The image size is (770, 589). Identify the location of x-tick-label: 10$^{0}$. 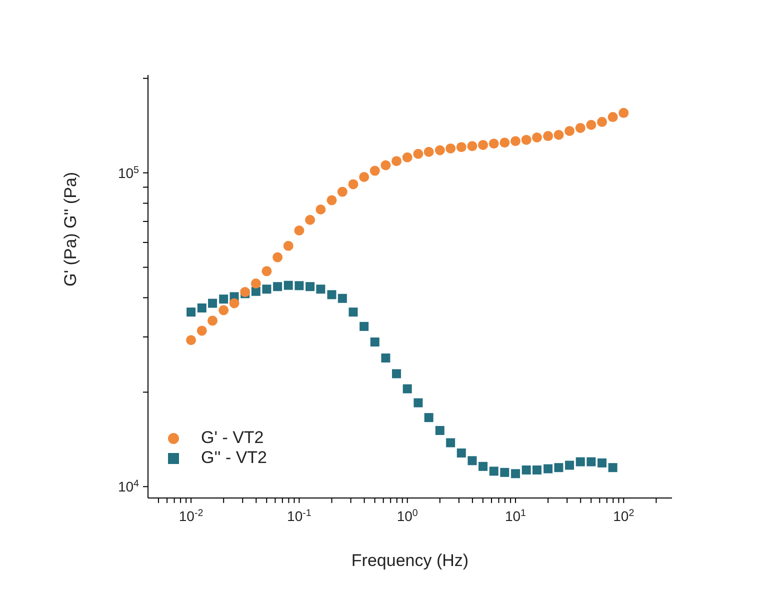
(407, 516).